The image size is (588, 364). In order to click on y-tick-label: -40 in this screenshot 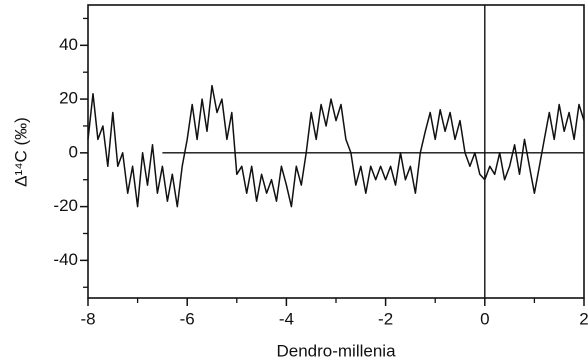, I will do `click(65, 259)`.